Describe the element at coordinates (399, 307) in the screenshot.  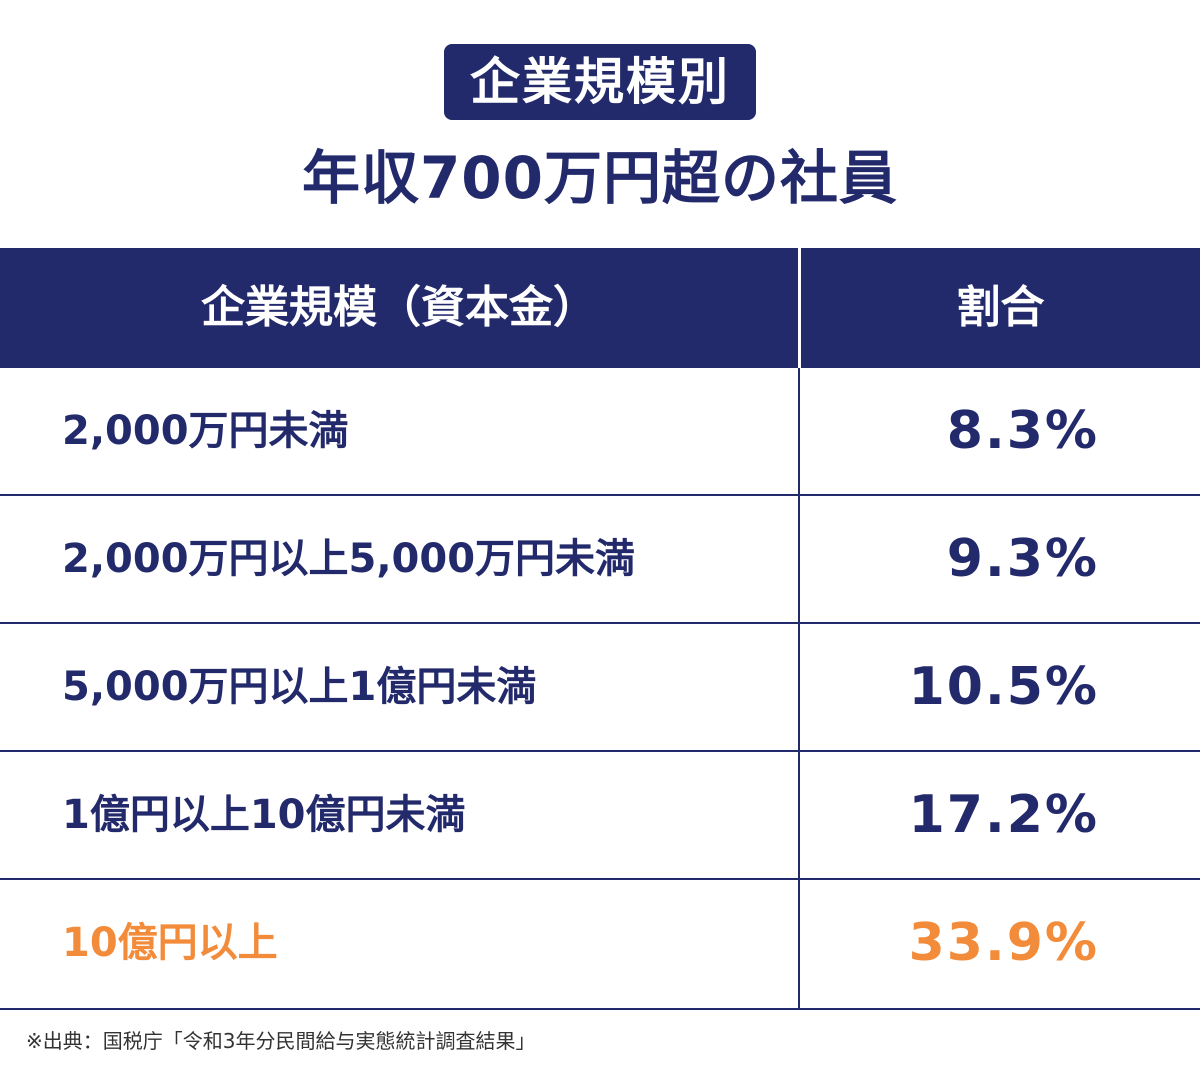
I see `column-header-company-size: 企業規模（資本金）` at that location.